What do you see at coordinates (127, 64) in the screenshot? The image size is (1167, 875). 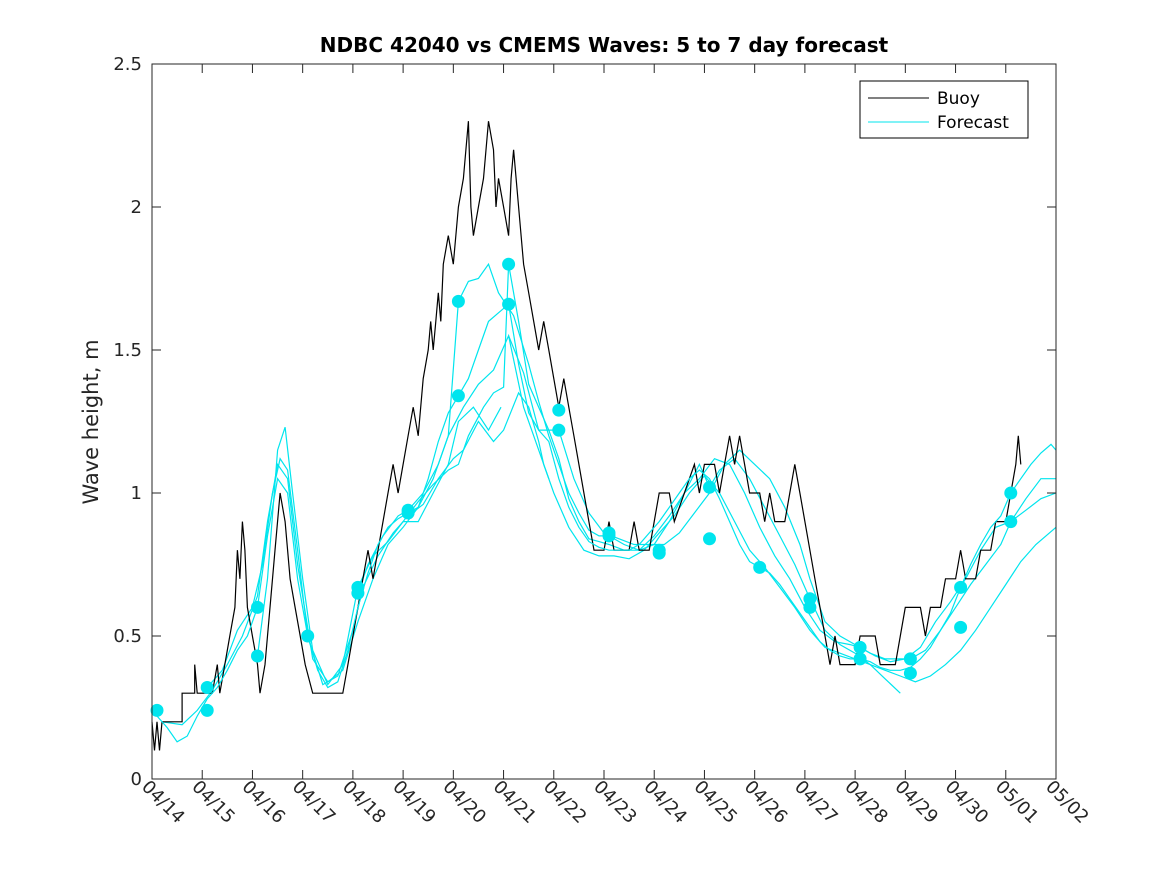 I see `y-tick-label: 2.5` at bounding box center [127, 64].